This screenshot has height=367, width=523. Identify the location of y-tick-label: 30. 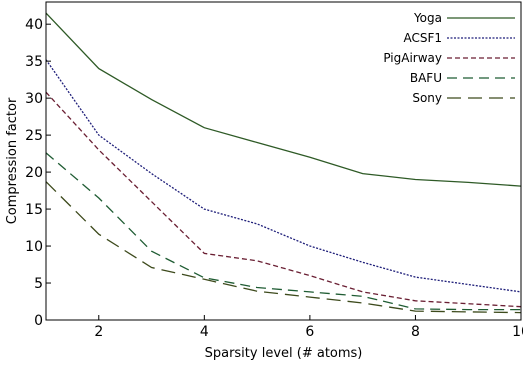
(34, 99).